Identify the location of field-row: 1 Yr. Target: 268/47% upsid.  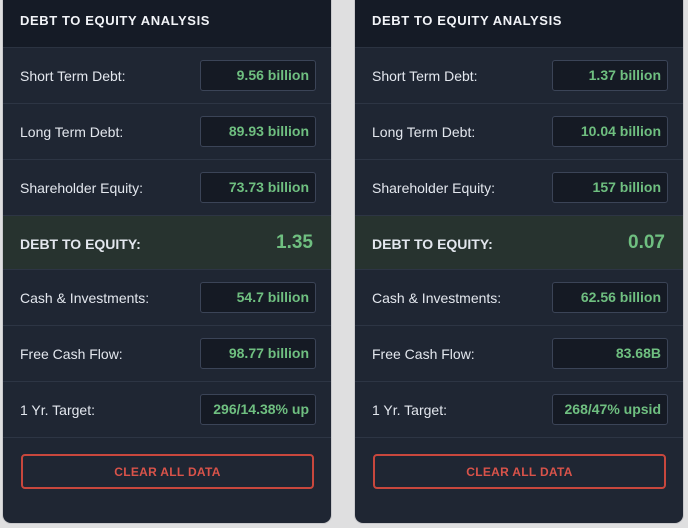
(519, 410).